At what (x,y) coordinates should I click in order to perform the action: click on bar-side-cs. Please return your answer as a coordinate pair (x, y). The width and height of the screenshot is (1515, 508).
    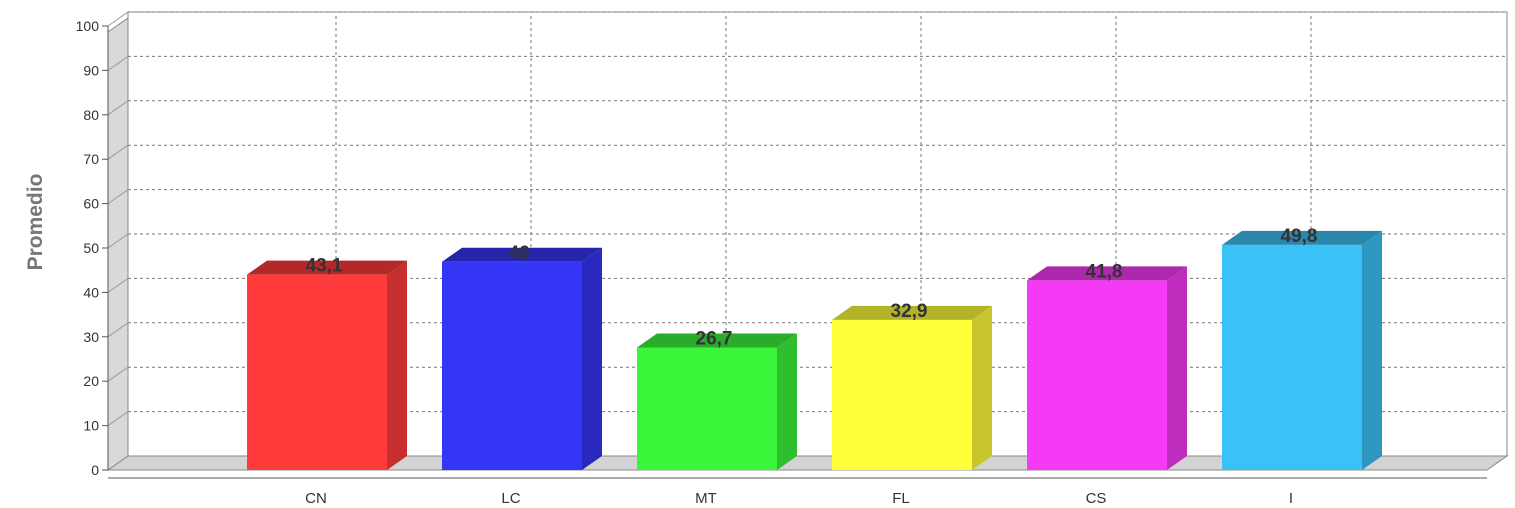
    Looking at the image, I should click on (1177, 368).